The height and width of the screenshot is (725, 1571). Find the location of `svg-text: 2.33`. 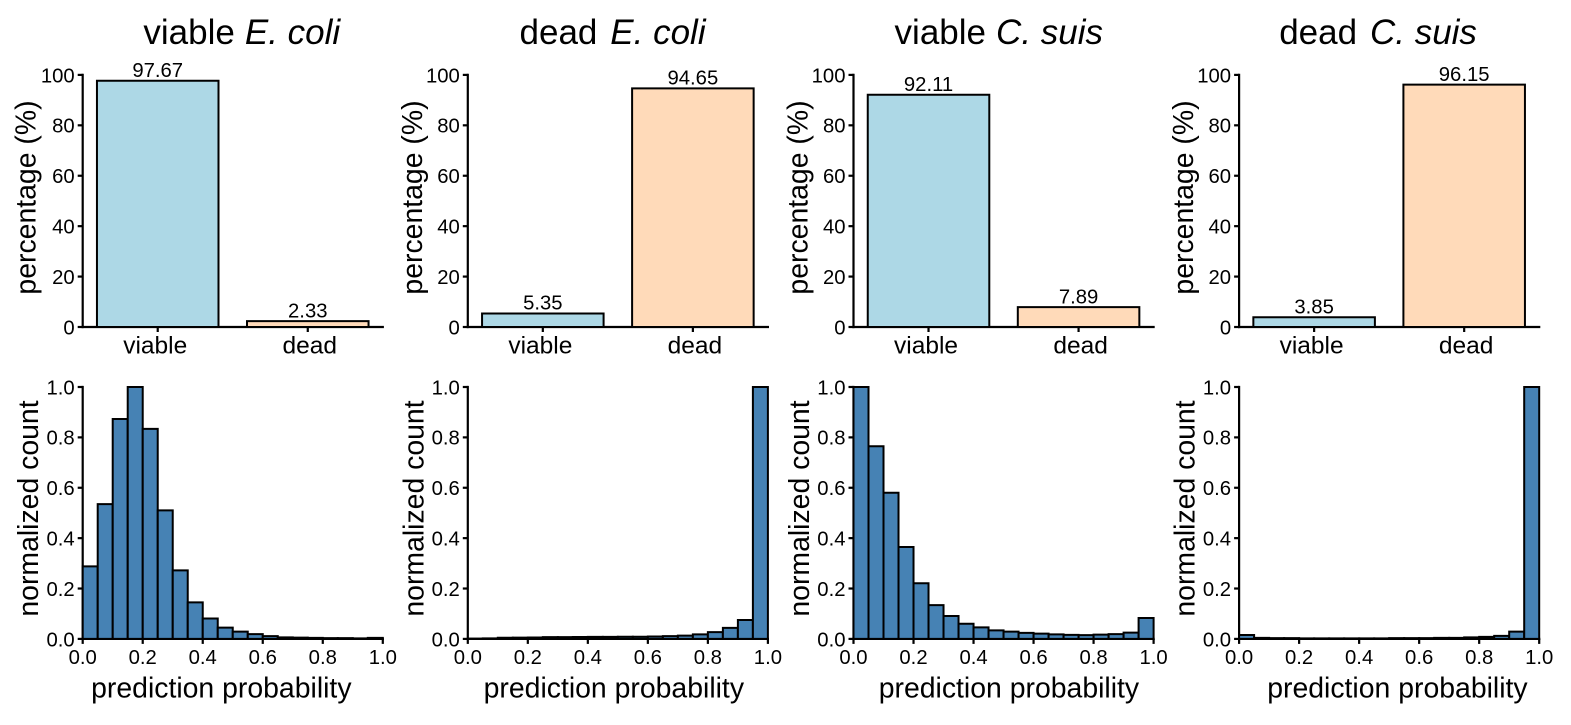

svg-text: 2.33 is located at coordinates (307, 311).